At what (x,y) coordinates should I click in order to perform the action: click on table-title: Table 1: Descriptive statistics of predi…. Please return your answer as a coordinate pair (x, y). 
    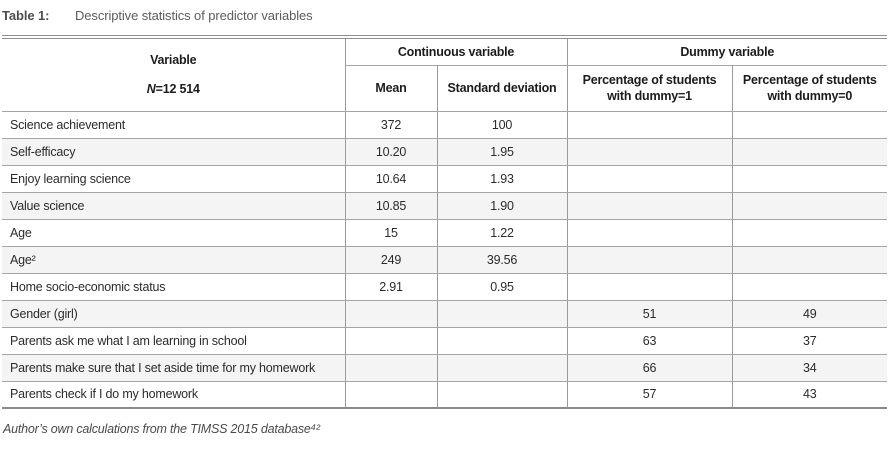
    Looking at the image, I should click on (444, 17).